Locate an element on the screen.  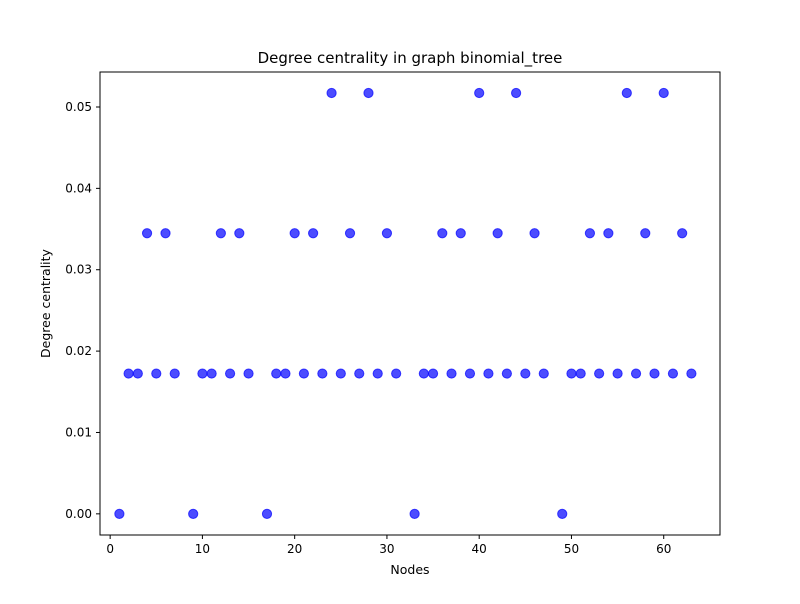
y-tick-label: 0.01 is located at coordinates (78, 432).